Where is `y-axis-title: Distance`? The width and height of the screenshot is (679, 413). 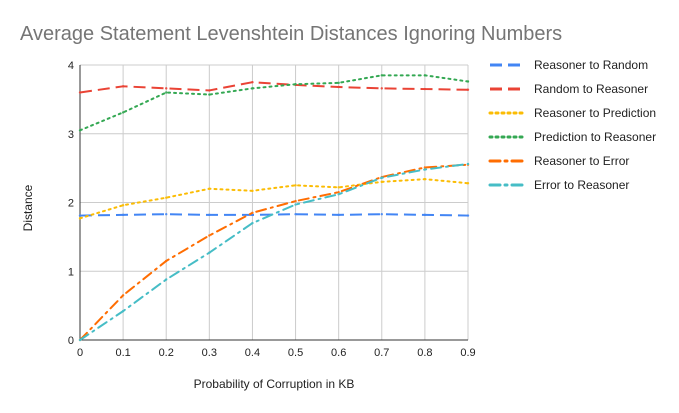
y-axis-title: Distance is located at coordinates (28, 207).